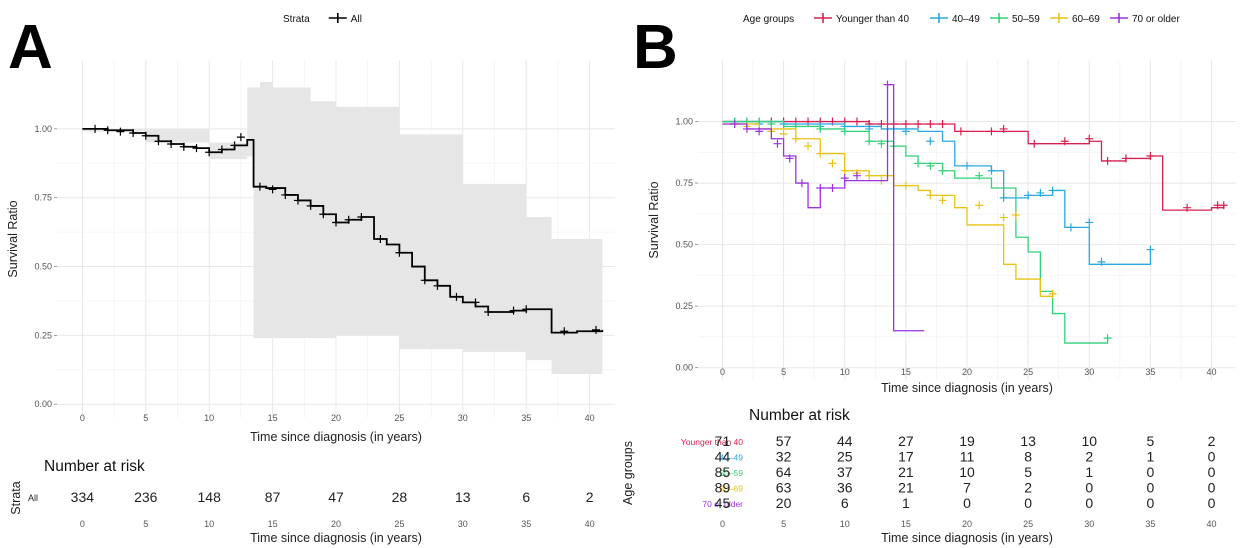 This screenshot has height=548, width=1241. I want to click on risk-row-label: 60–69, so click(731, 489).